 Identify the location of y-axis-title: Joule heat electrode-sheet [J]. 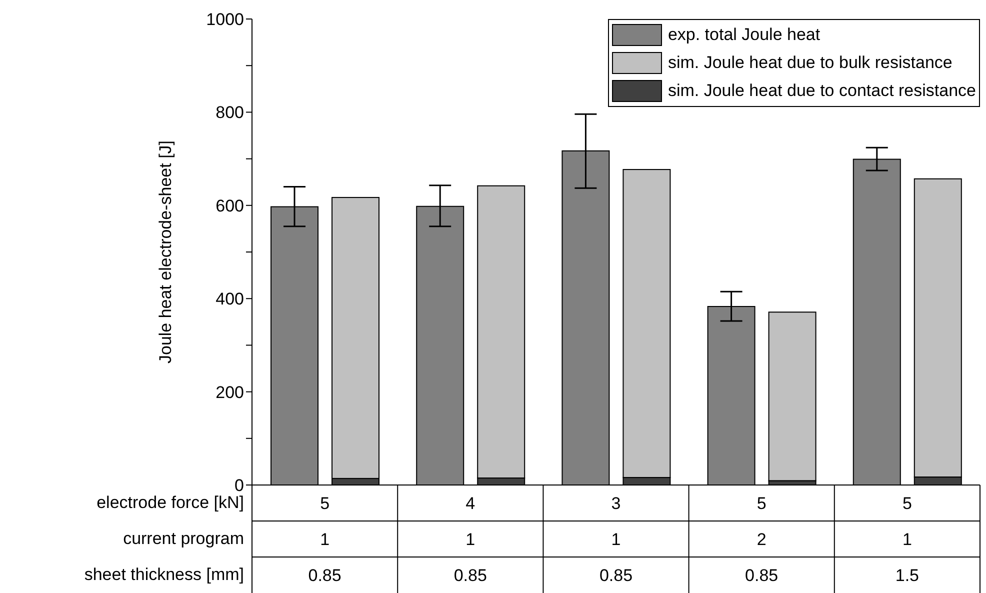
(166, 252).